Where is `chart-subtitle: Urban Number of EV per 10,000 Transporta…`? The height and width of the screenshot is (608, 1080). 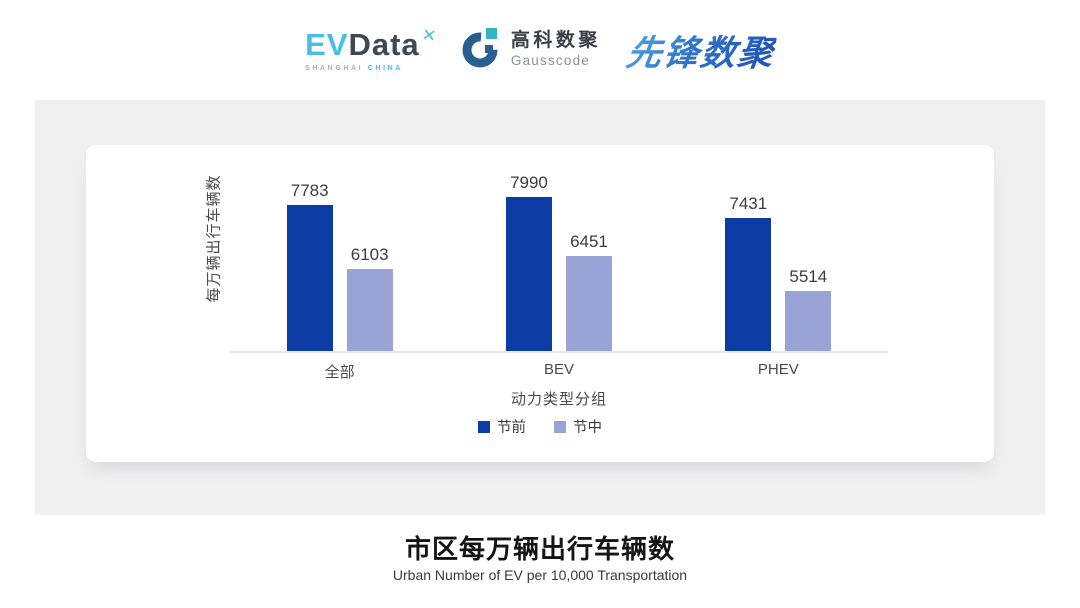 chart-subtitle: Urban Number of EV per 10,000 Transporta… is located at coordinates (540, 575).